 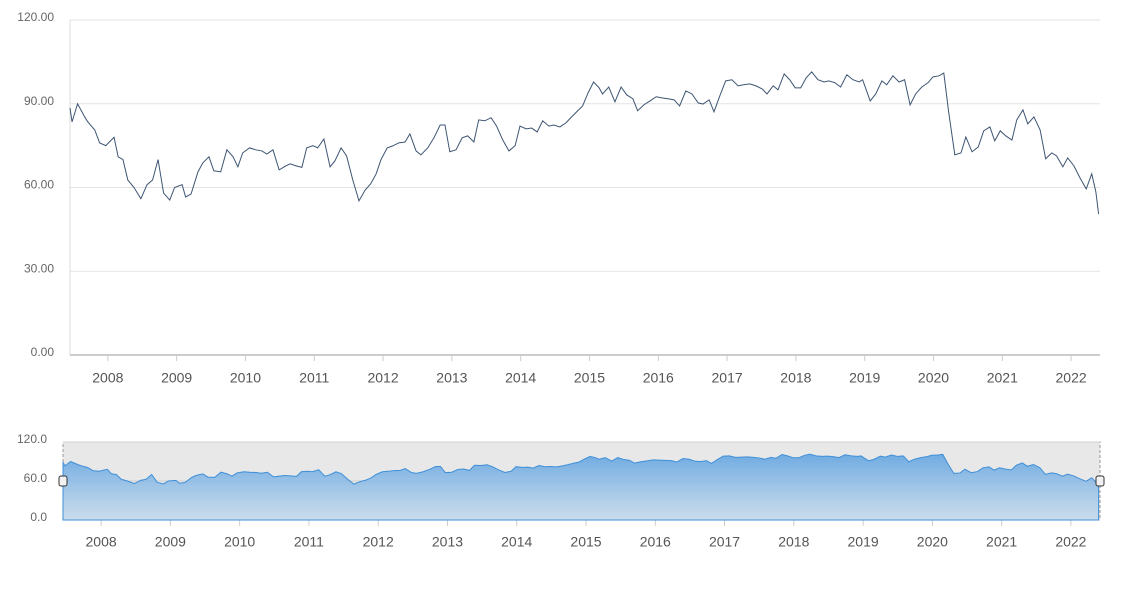 I want to click on y-tick-label: 60.0, so click(x=36, y=478).